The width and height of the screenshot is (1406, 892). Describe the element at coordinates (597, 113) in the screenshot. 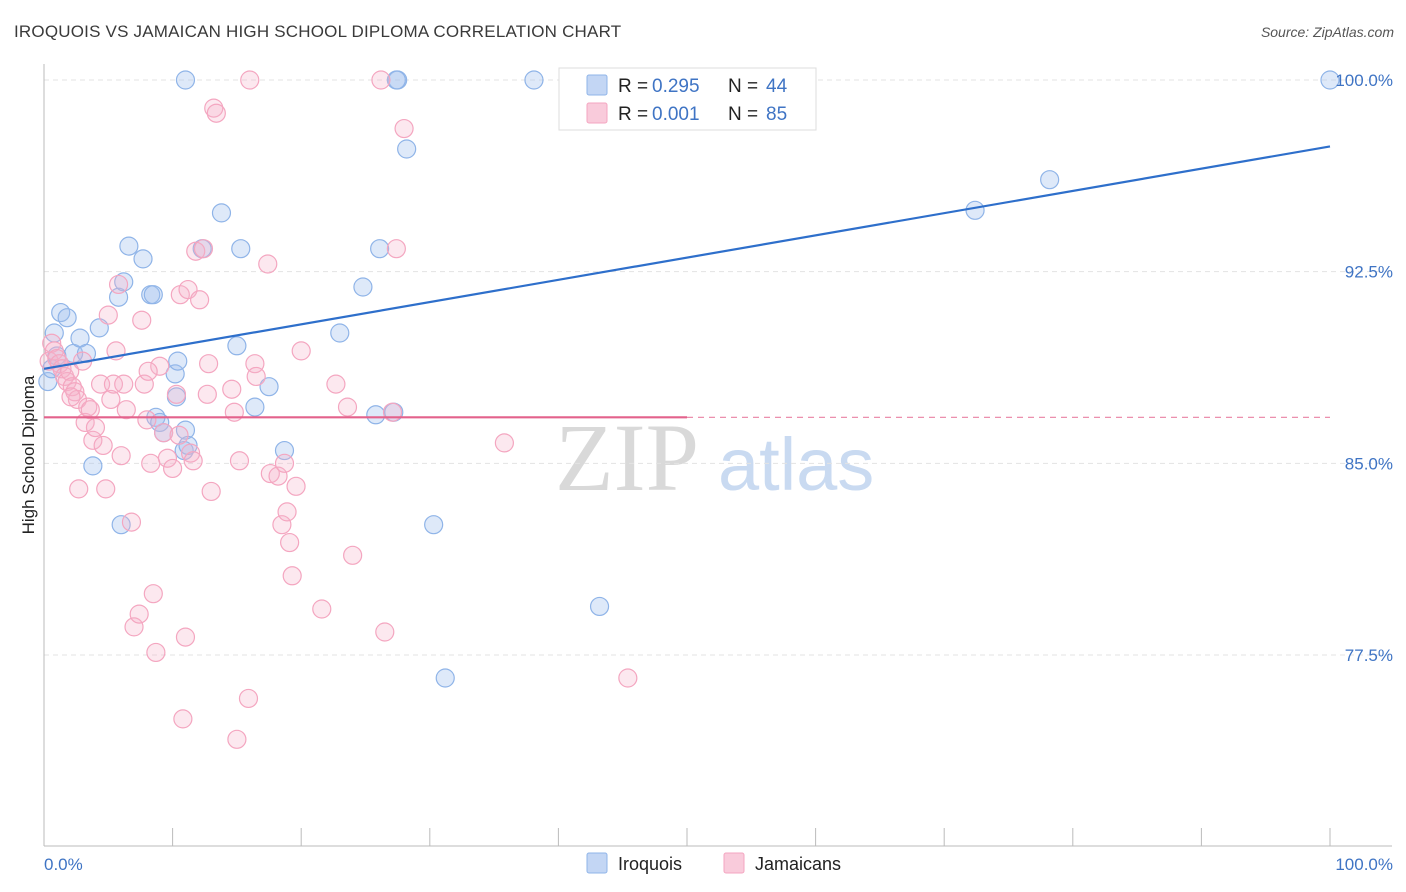

I see `stats-swatch-jamaicans` at that location.